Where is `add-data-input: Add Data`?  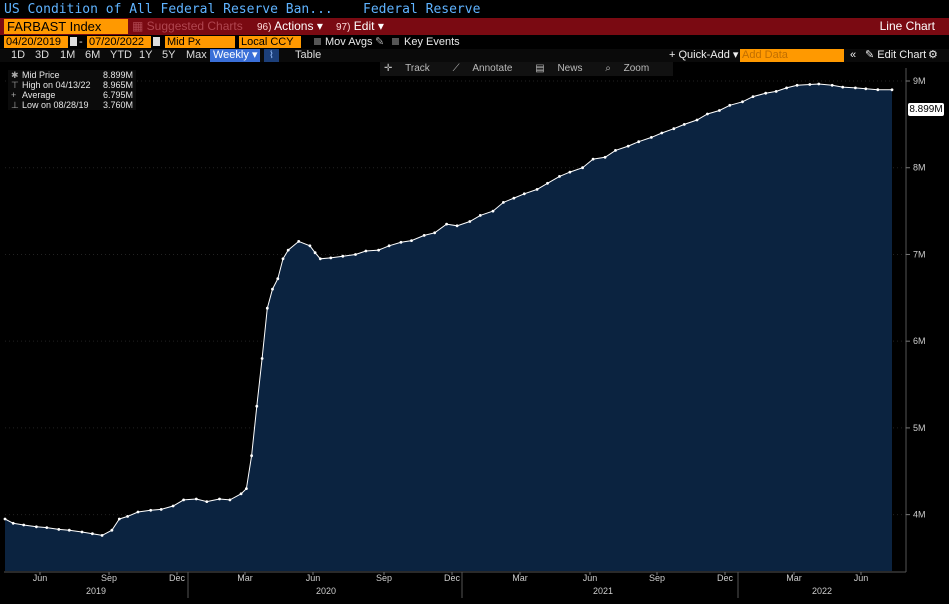
add-data-input: Add Data is located at coordinates (792, 55).